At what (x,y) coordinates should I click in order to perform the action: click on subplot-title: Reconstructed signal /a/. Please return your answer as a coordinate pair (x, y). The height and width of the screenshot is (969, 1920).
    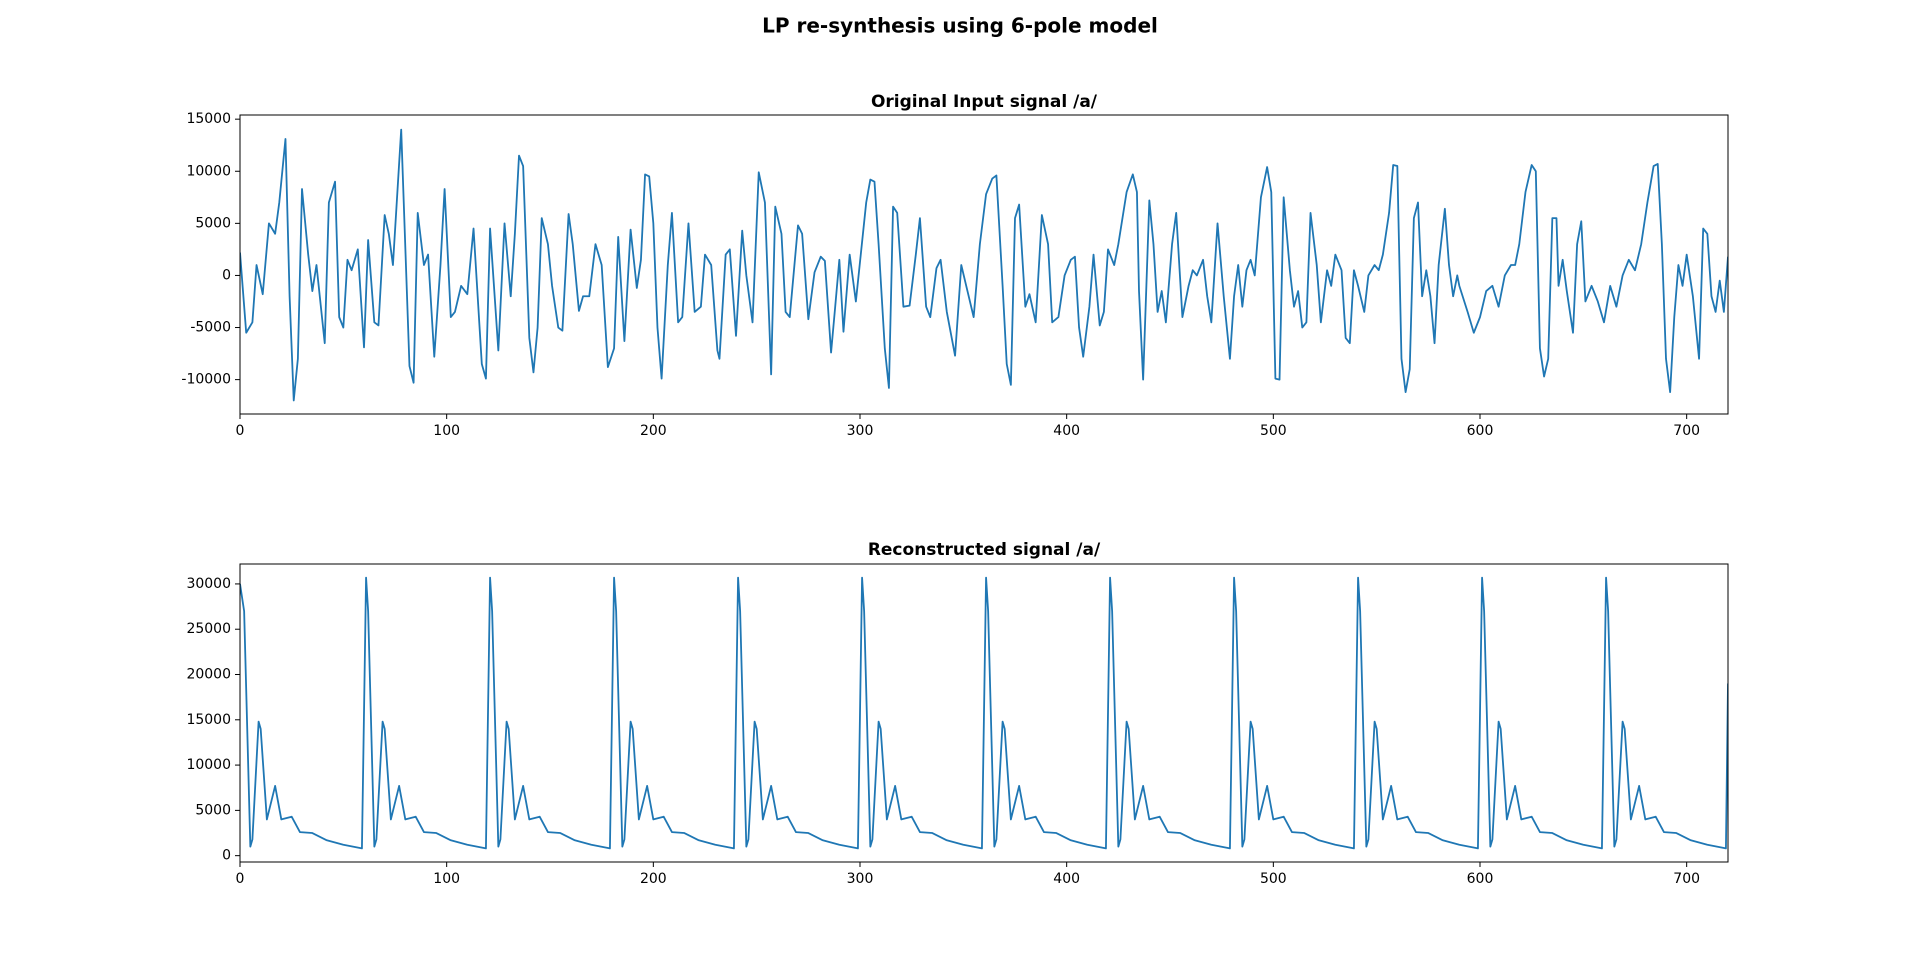
    Looking at the image, I should click on (984, 550).